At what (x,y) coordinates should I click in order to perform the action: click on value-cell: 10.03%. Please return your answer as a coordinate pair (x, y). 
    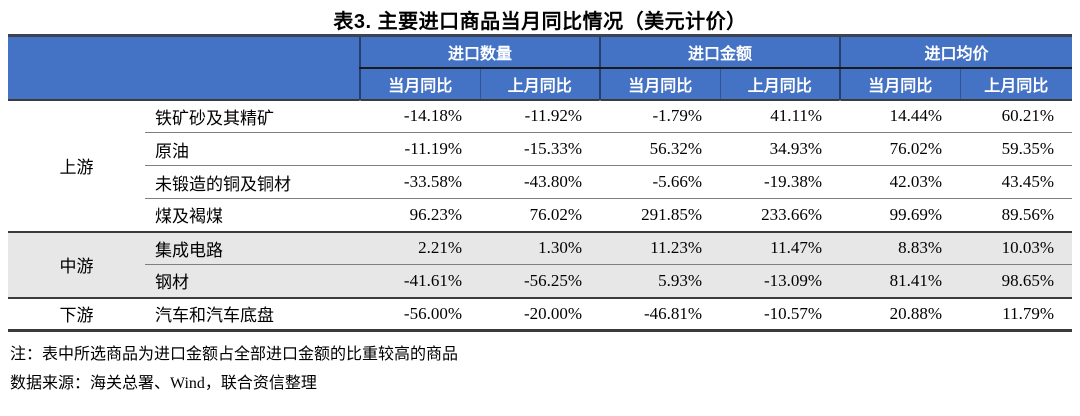
    Looking at the image, I should click on (1016, 247).